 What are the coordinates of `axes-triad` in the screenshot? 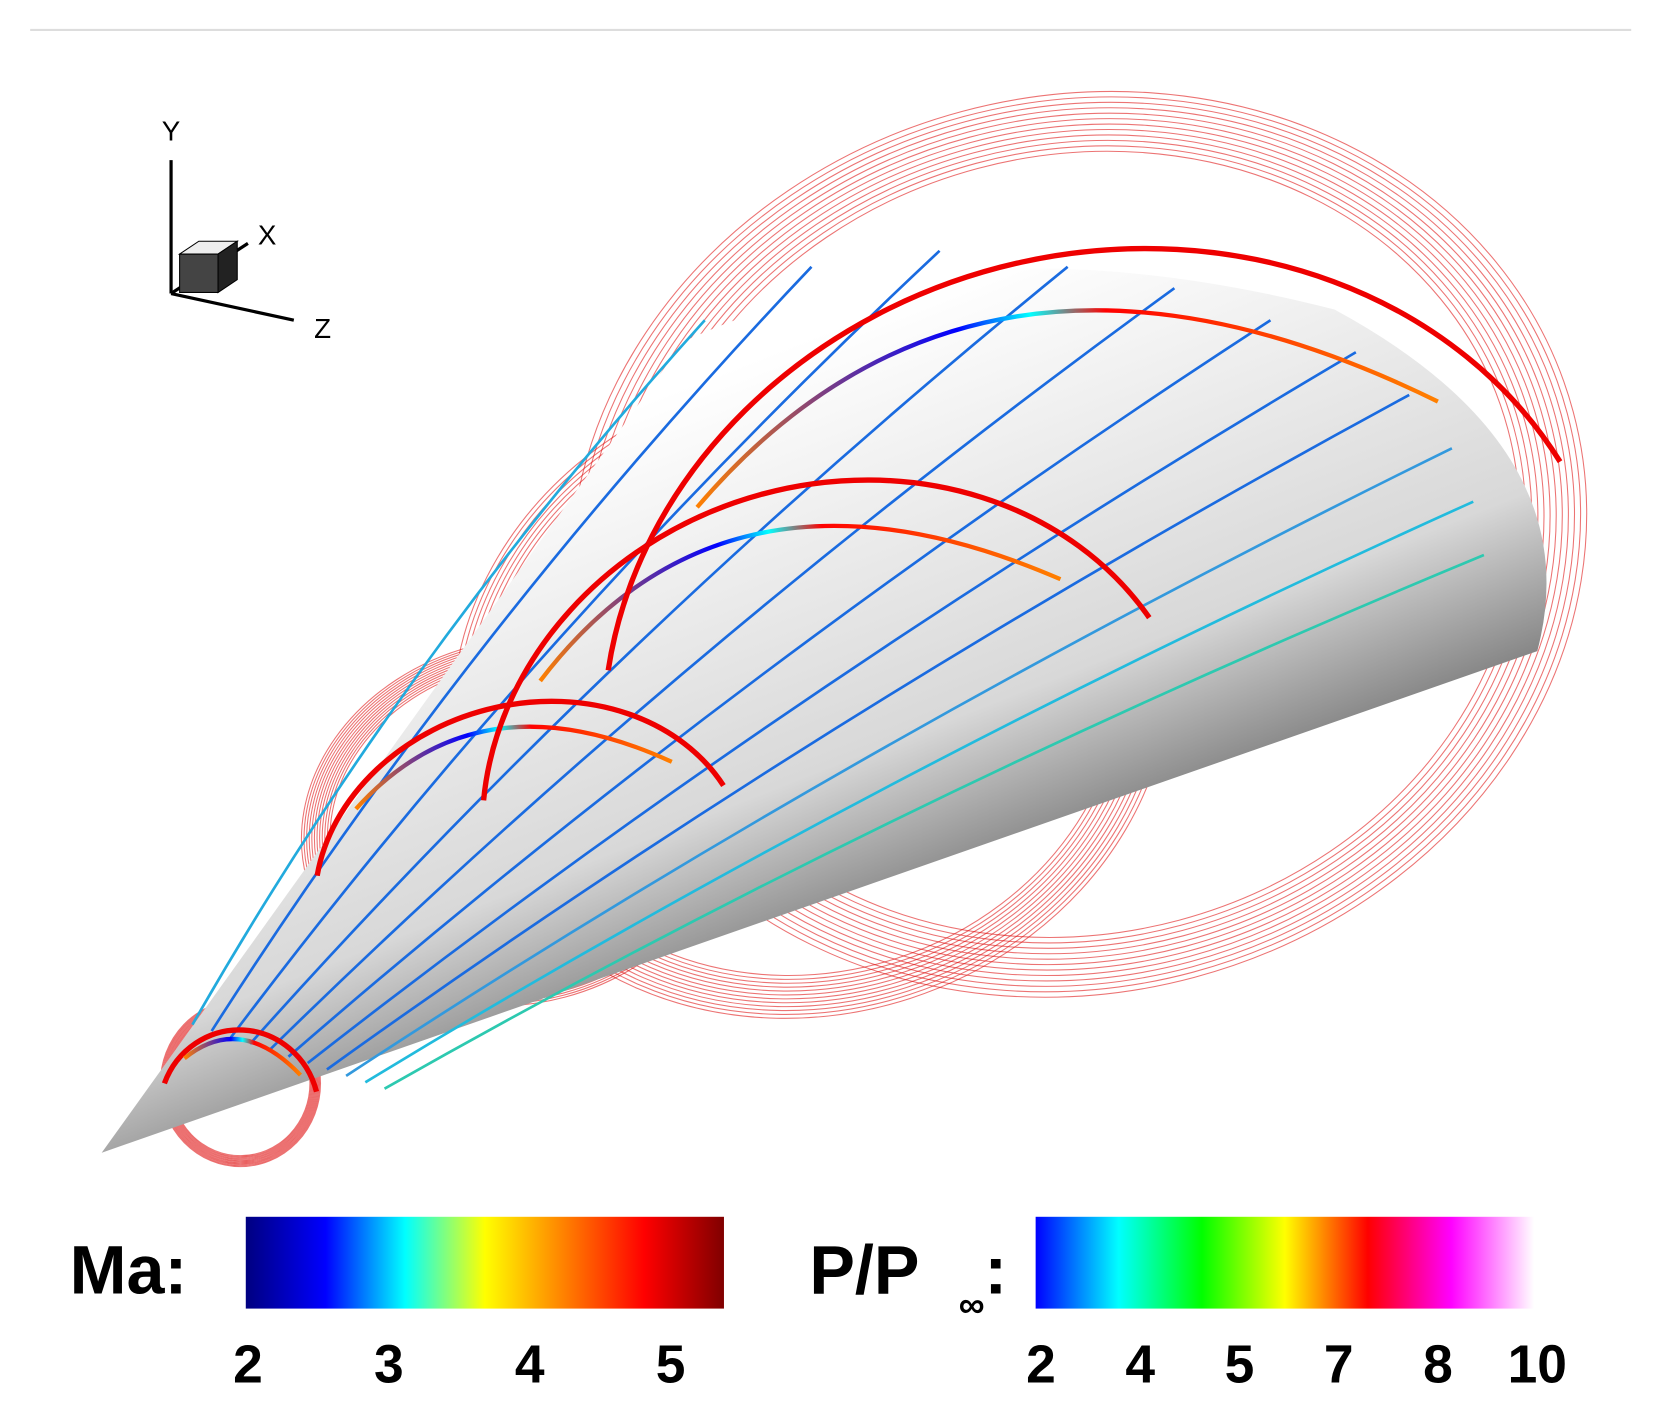 It's located at (232, 241).